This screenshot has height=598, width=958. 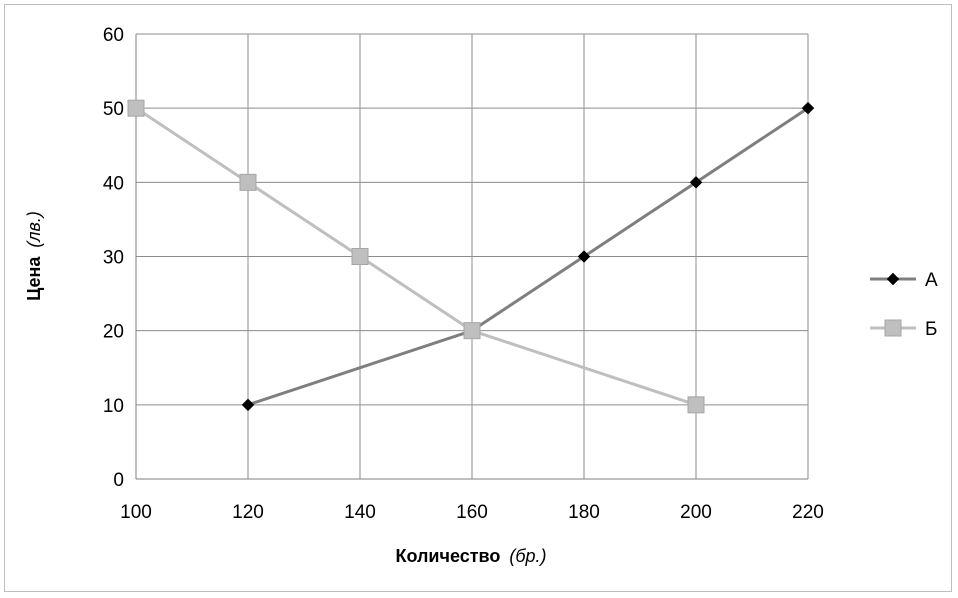 What do you see at coordinates (113, 332) in the screenshot?
I see `y-tick-label: 20` at bounding box center [113, 332].